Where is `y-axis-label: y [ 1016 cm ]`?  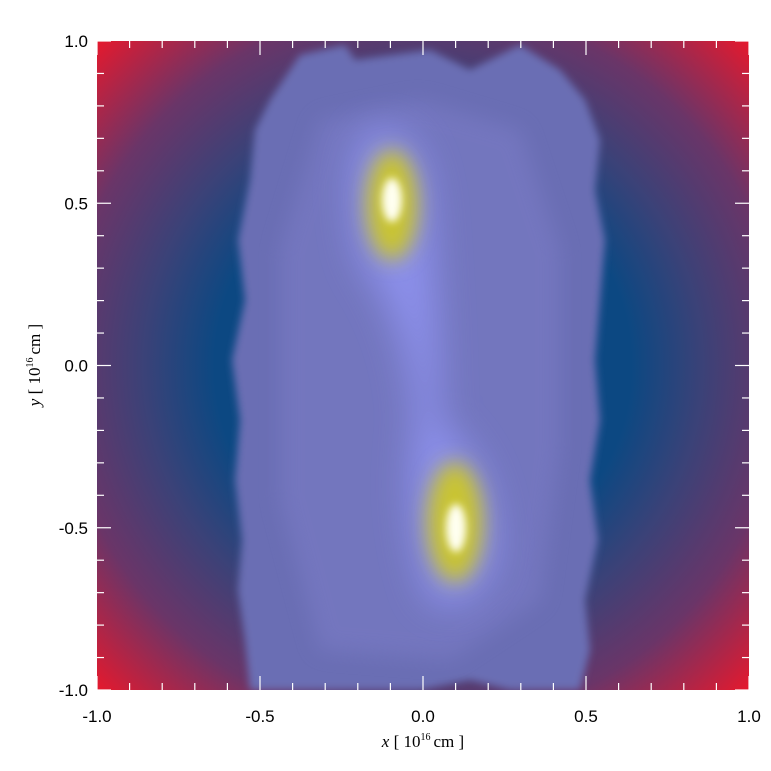 y-axis-label: y [ 1016 cm ] is located at coordinates (34, 366).